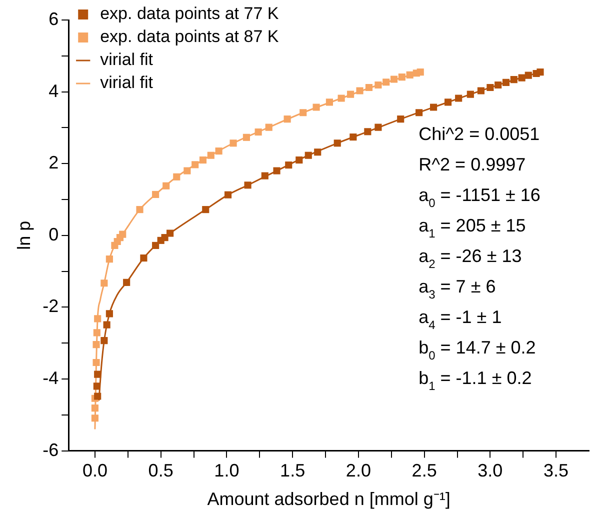  Describe the element at coordinates (424, 470) in the screenshot. I see `x-tick-label: 2.5` at that location.